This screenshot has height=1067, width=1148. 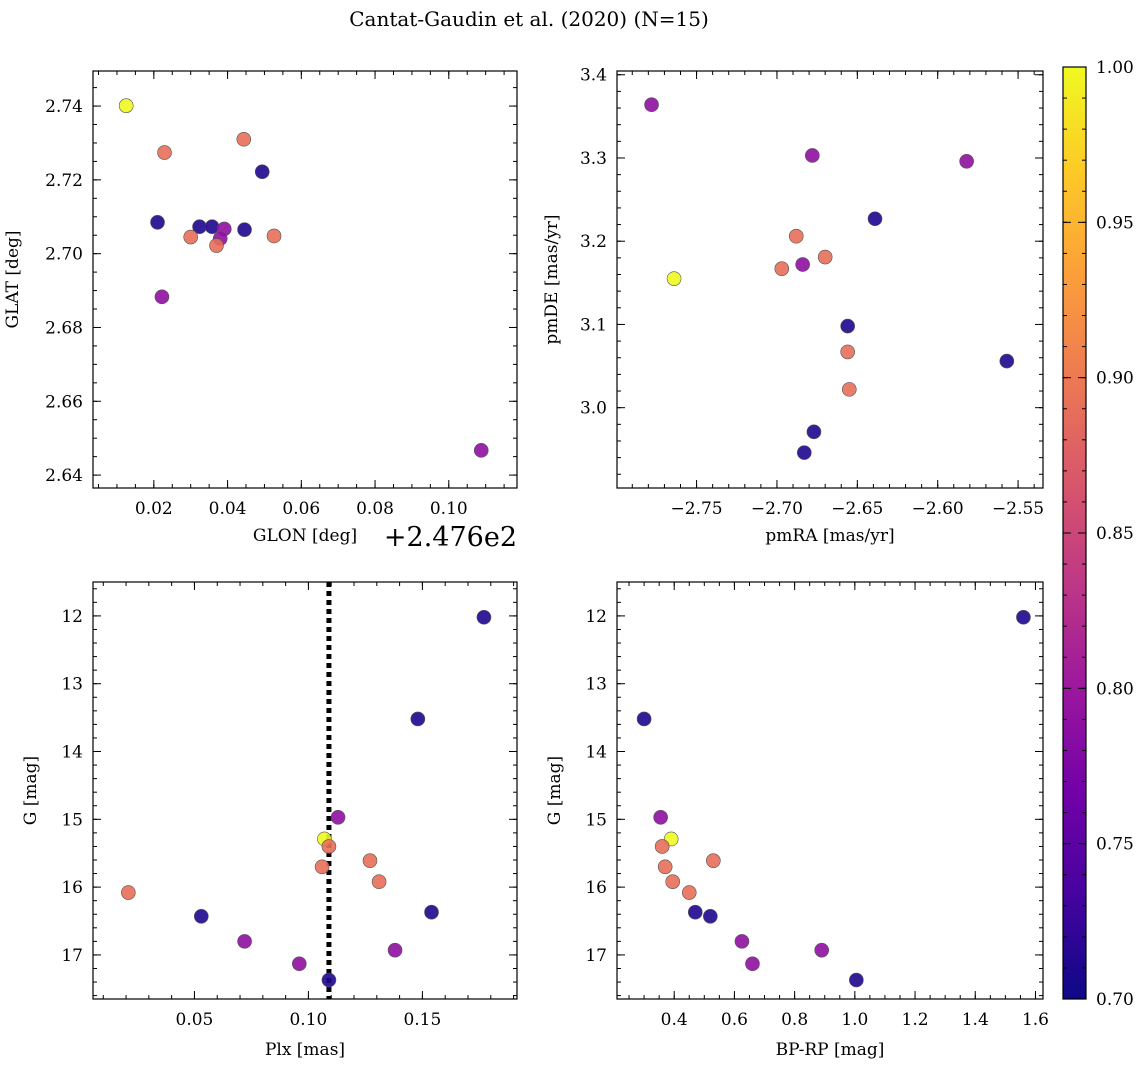 What do you see at coordinates (593, 325) in the screenshot?
I see `y-tick-label: 3.1` at bounding box center [593, 325].